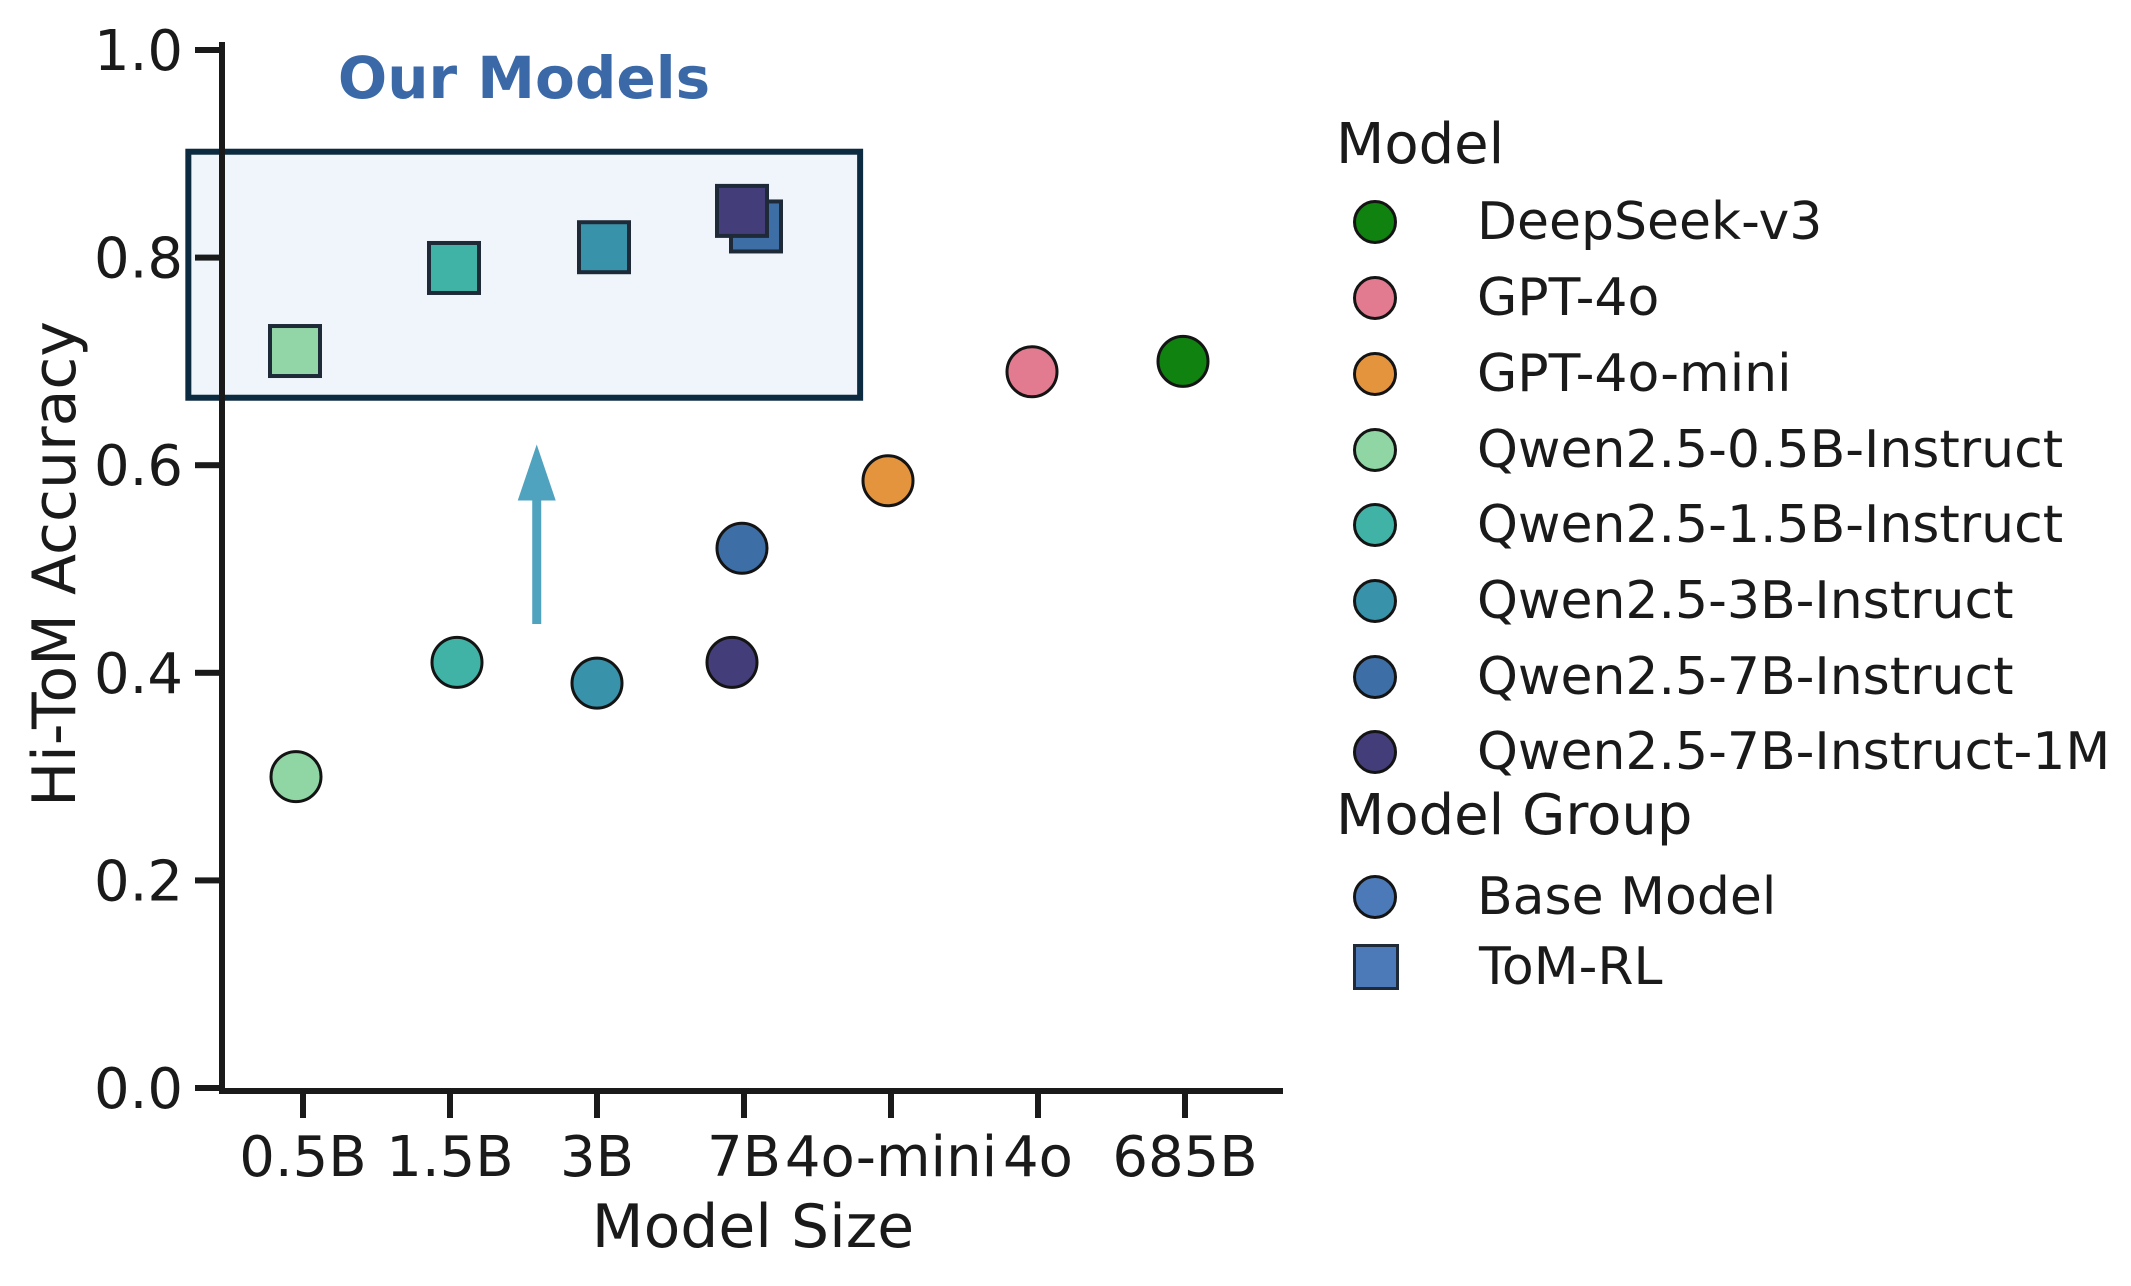 This screenshot has width=2131, height=1286. Describe the element at coordinates (537, 561) in the screenshot. I see `improvement-arrow-shaft` at that location.